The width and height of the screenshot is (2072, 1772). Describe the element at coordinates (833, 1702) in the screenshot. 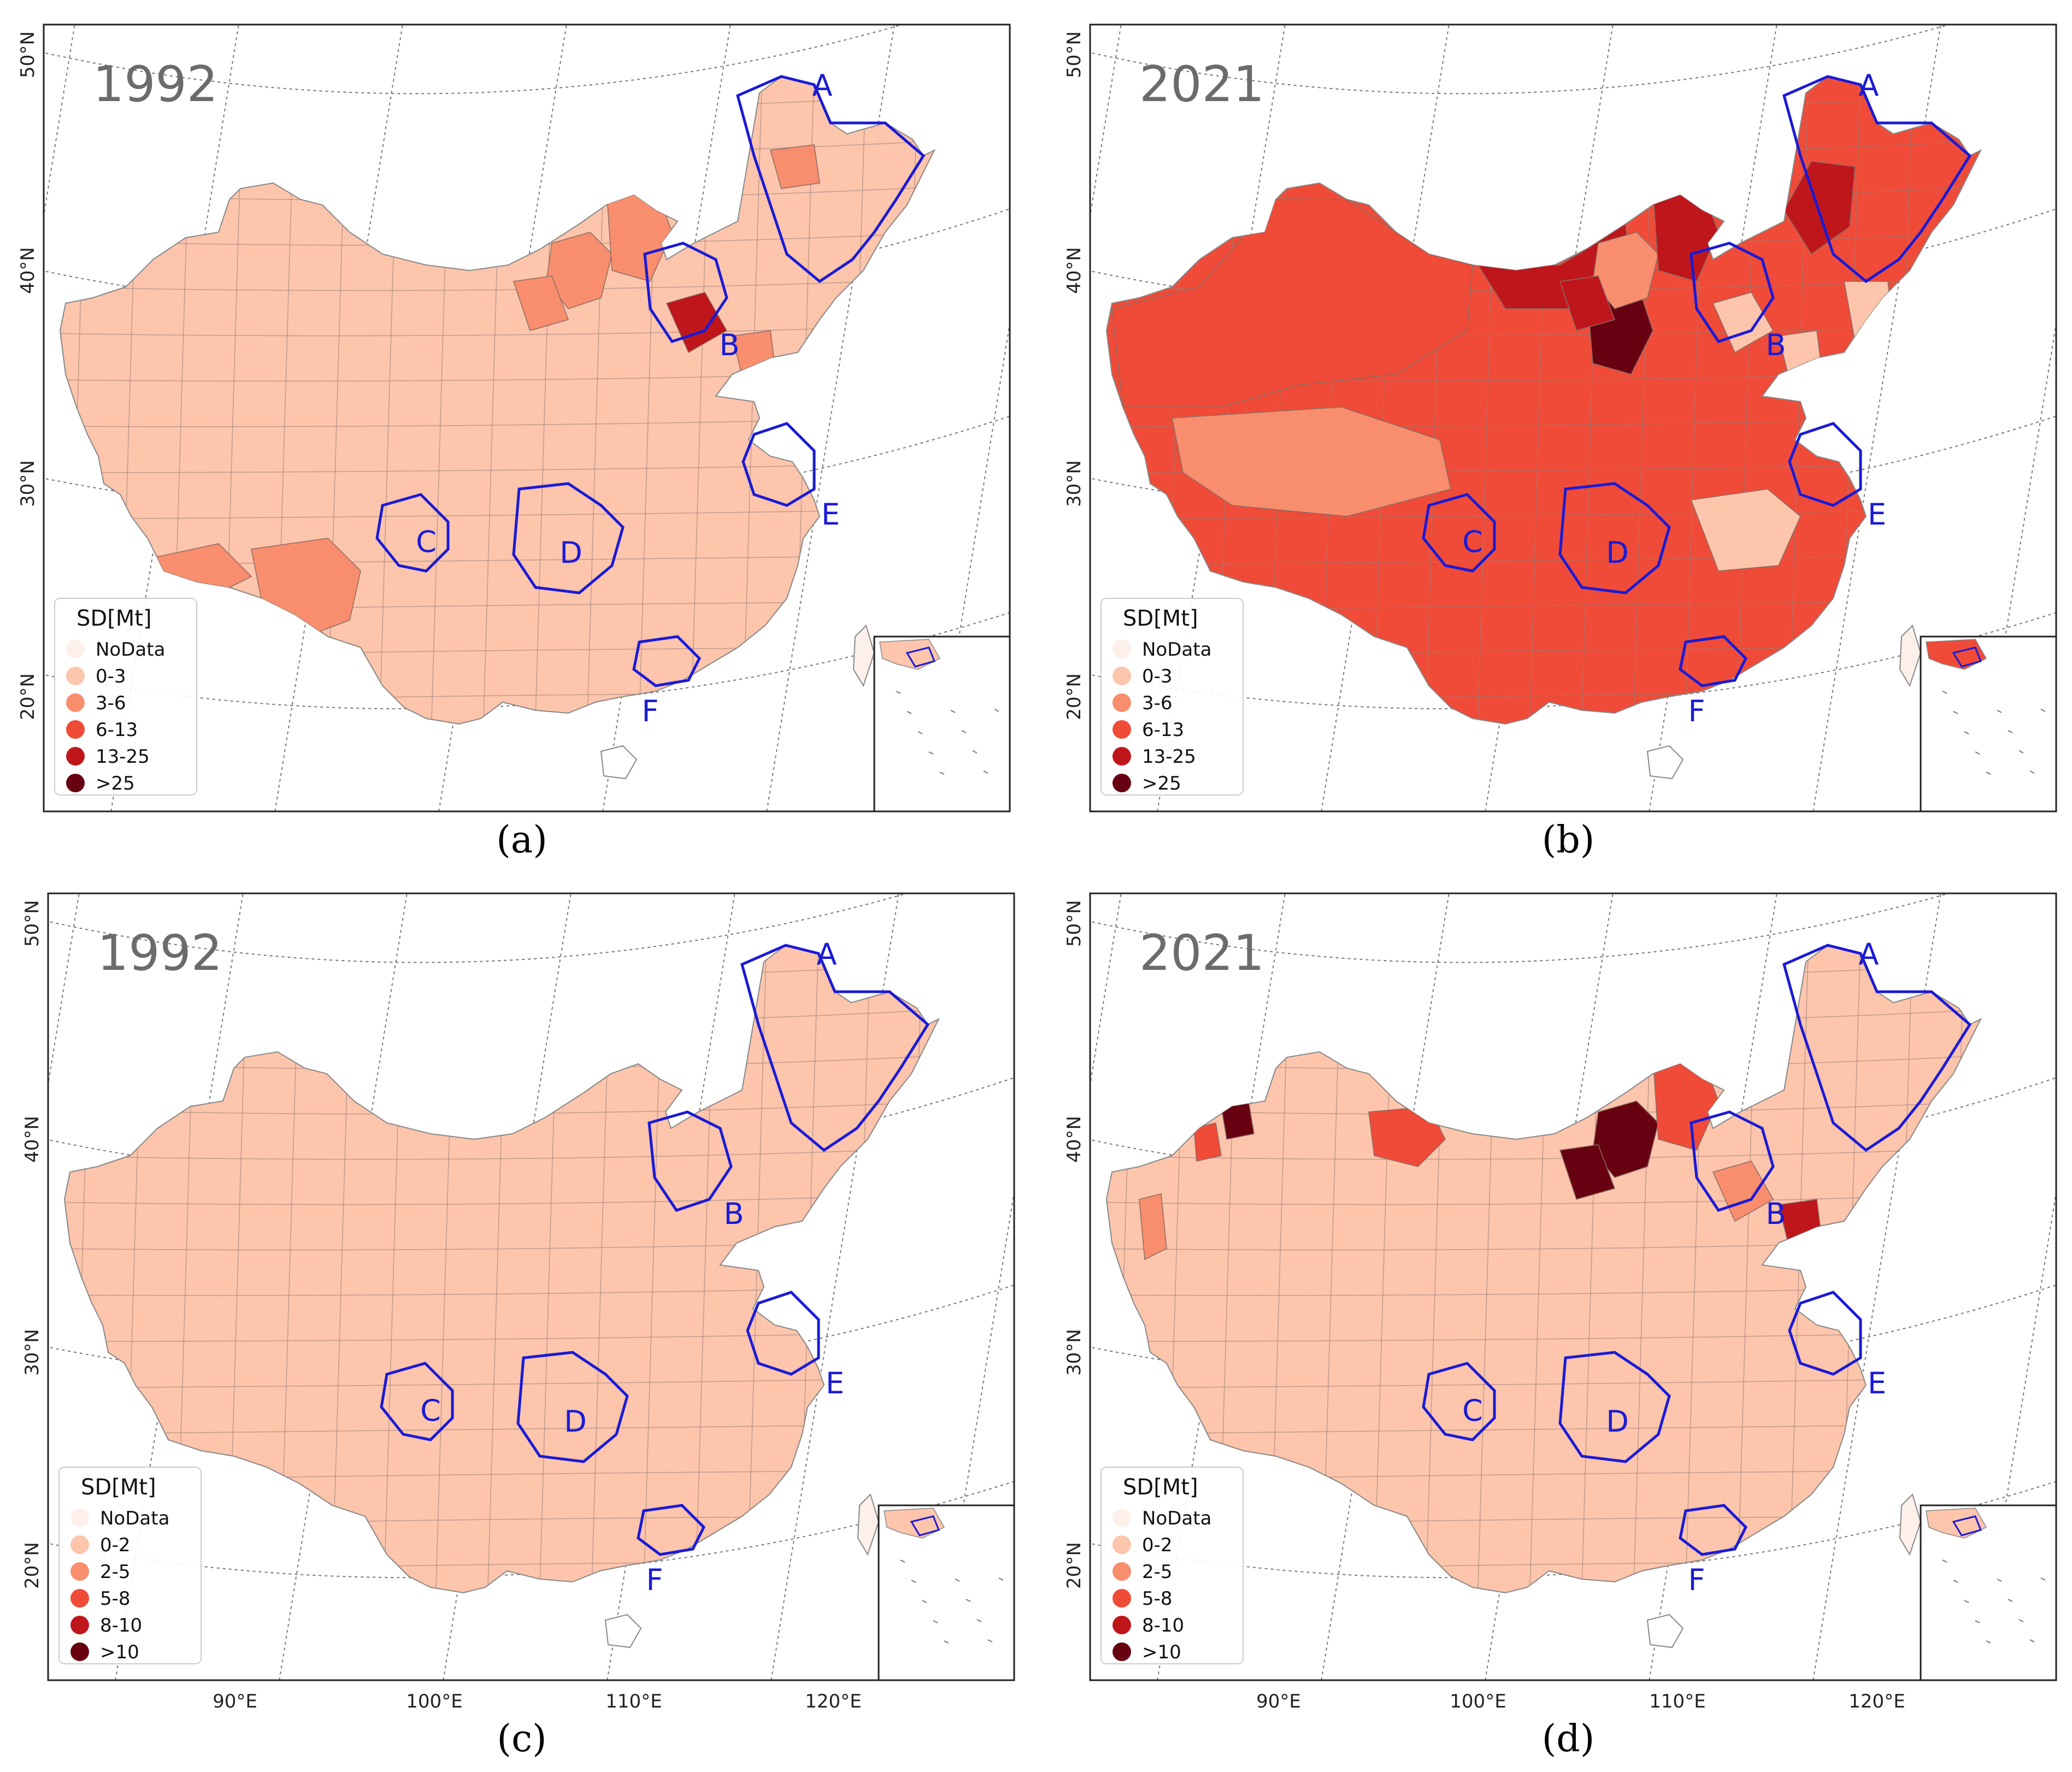

I see `lon-label-120-c: 120°E` at that location.